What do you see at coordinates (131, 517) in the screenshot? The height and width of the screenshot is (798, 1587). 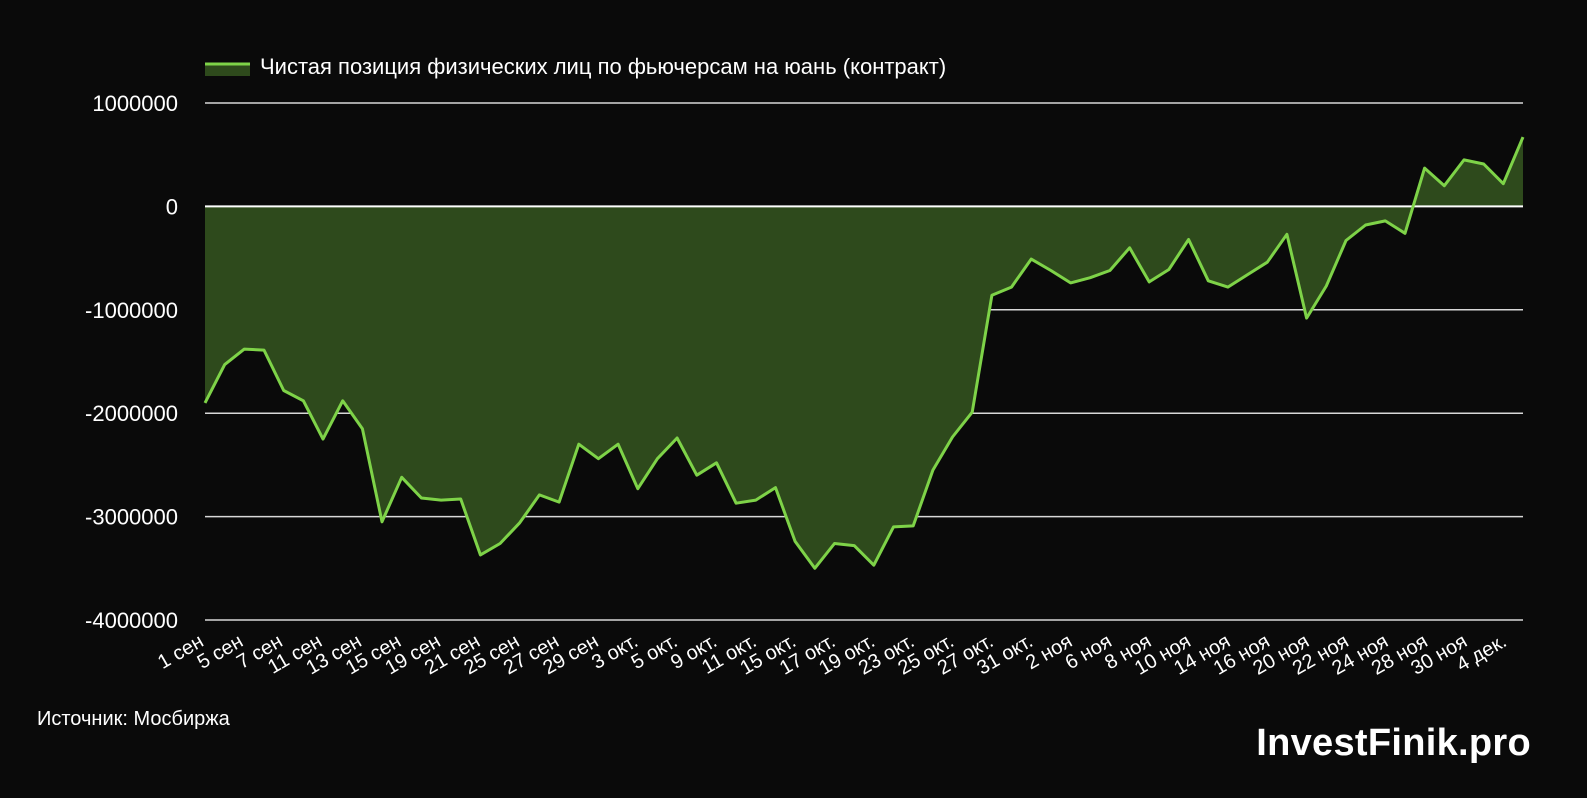 I see `y-tick-label: -3000000` at bounding box center [131, 517].